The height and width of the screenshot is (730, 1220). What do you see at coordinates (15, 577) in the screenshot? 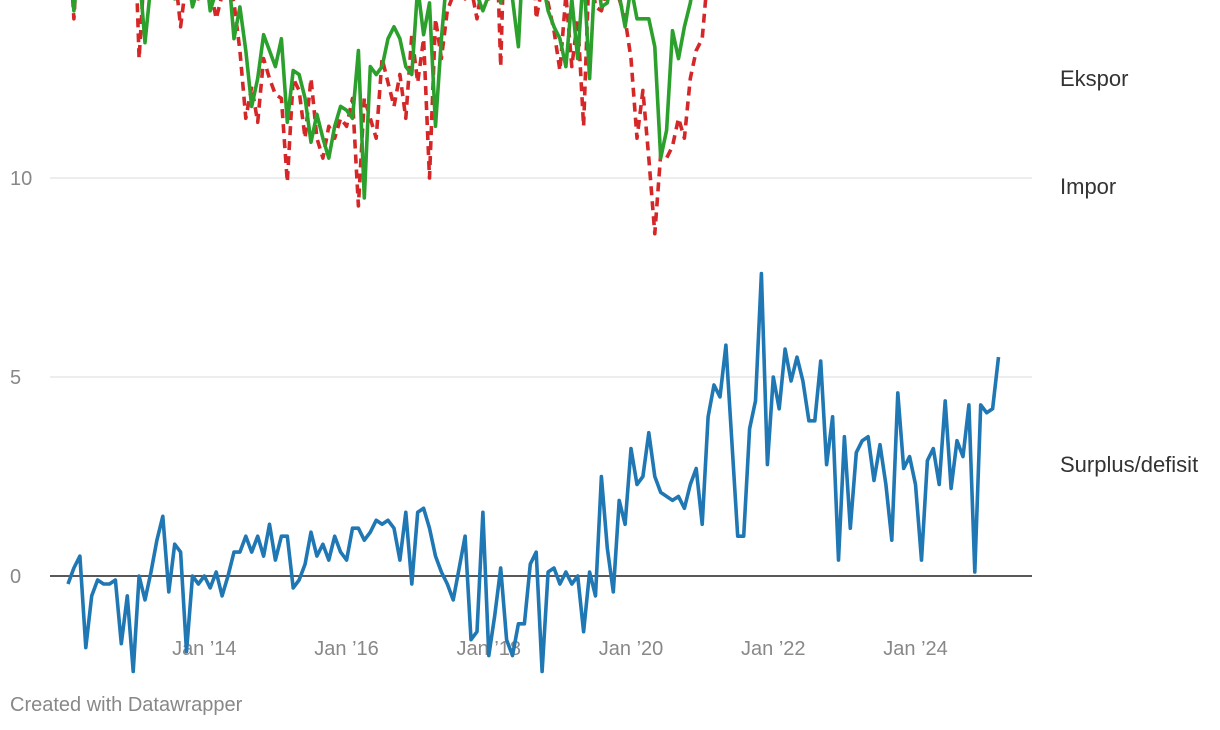
I see `y-tick-label: 0` at bounding box center [15, 577].